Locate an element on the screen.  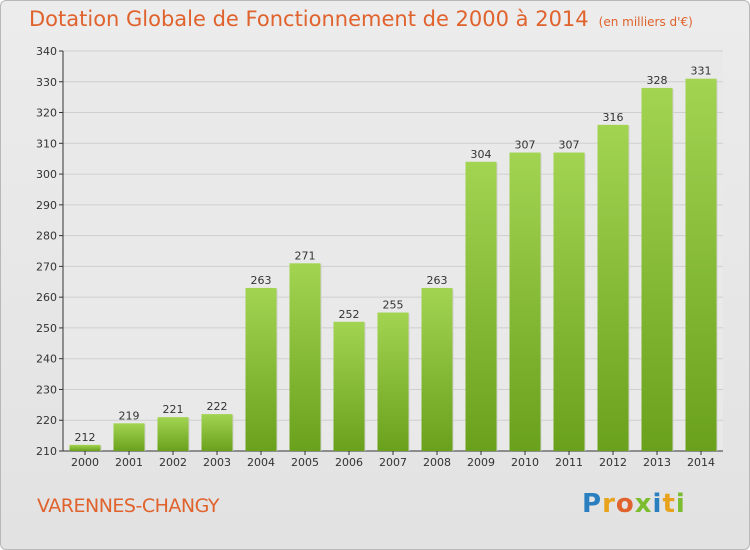
x-tick-label: 2007 is located at coordinates (393, 462).